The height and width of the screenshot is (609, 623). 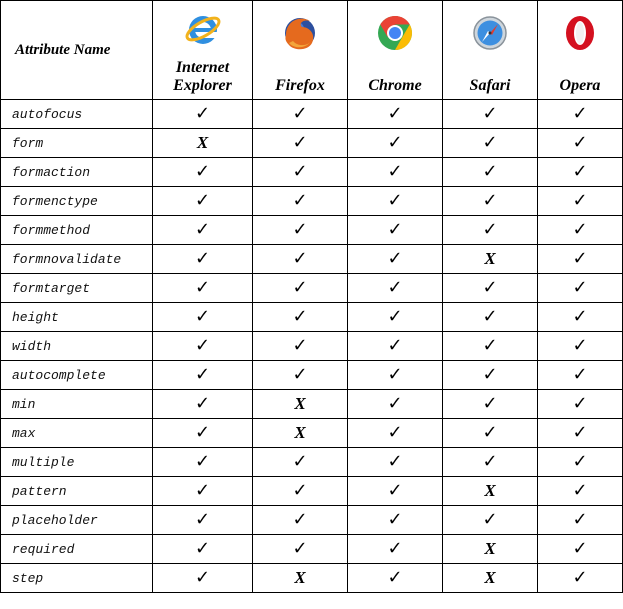 I want to click on firefox-unsupported-cell: X, so click(x=300, y=578).